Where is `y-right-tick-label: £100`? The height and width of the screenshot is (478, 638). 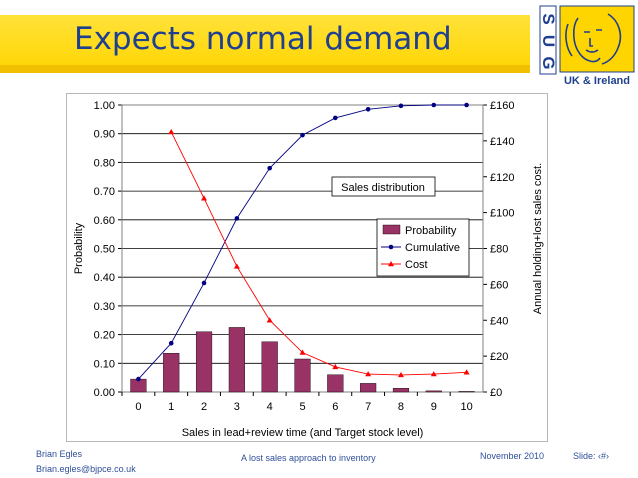
y-right-tick-label: £100 is located at coordinates (502, 214).